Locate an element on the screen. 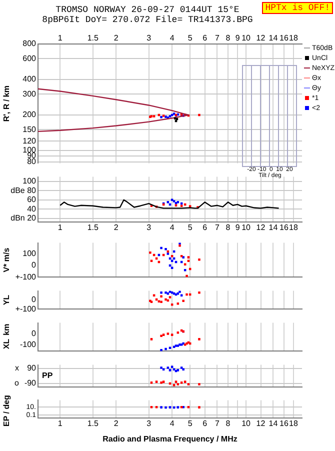 The width and height of the screenshot is (335, 451). y-tick-label: 200 is located at coordinates (29, 115).